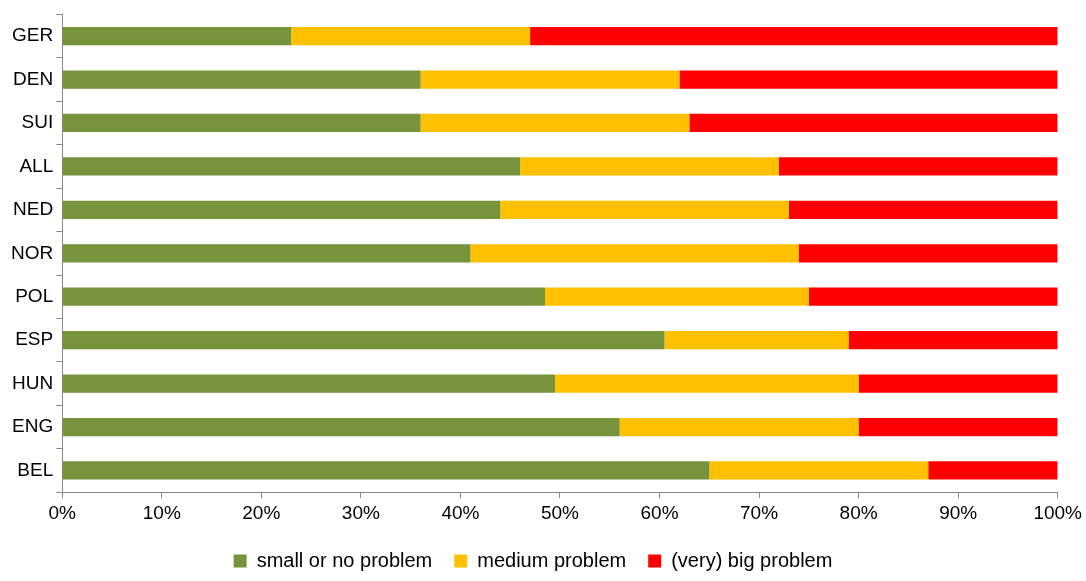  Describe the element at coordinates (1058, 512) in the screenshot. I see `x-tick-label: 100%` at that location.